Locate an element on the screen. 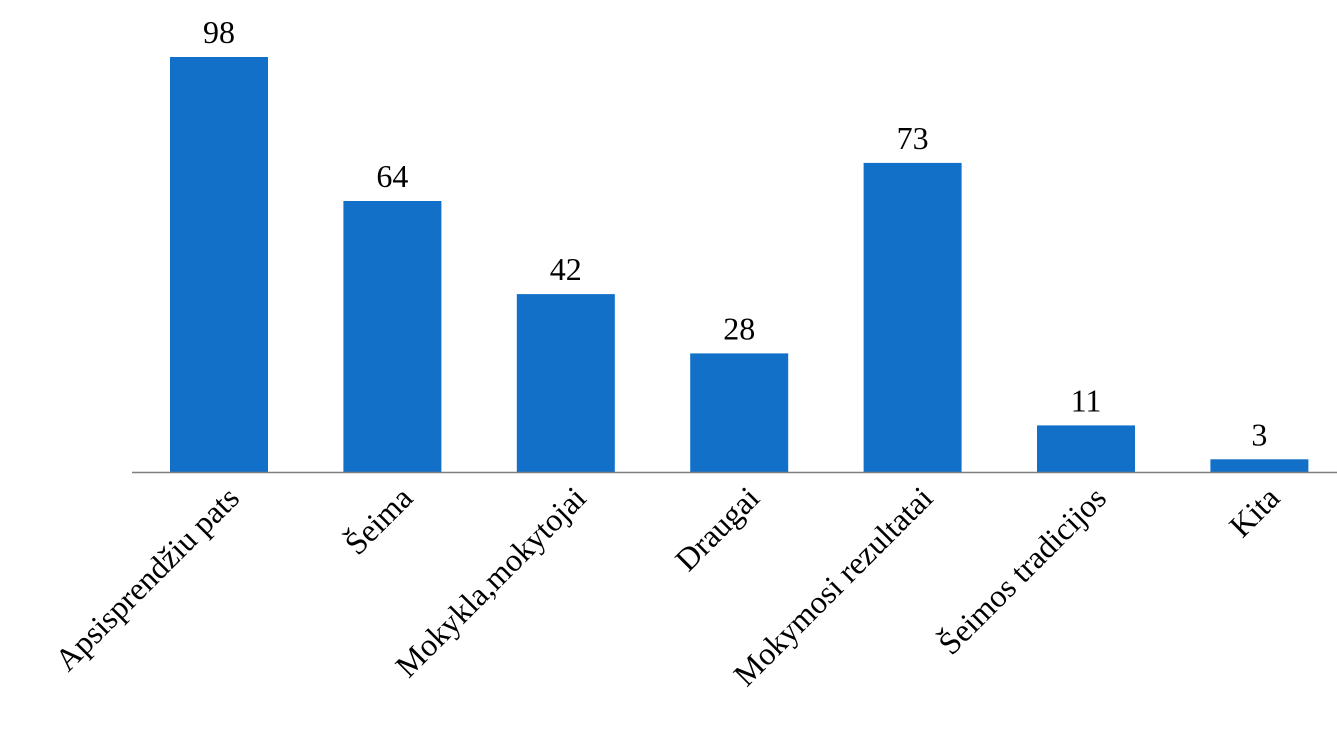  category-label-kita: Kita is located at coordinates (1254, 511).